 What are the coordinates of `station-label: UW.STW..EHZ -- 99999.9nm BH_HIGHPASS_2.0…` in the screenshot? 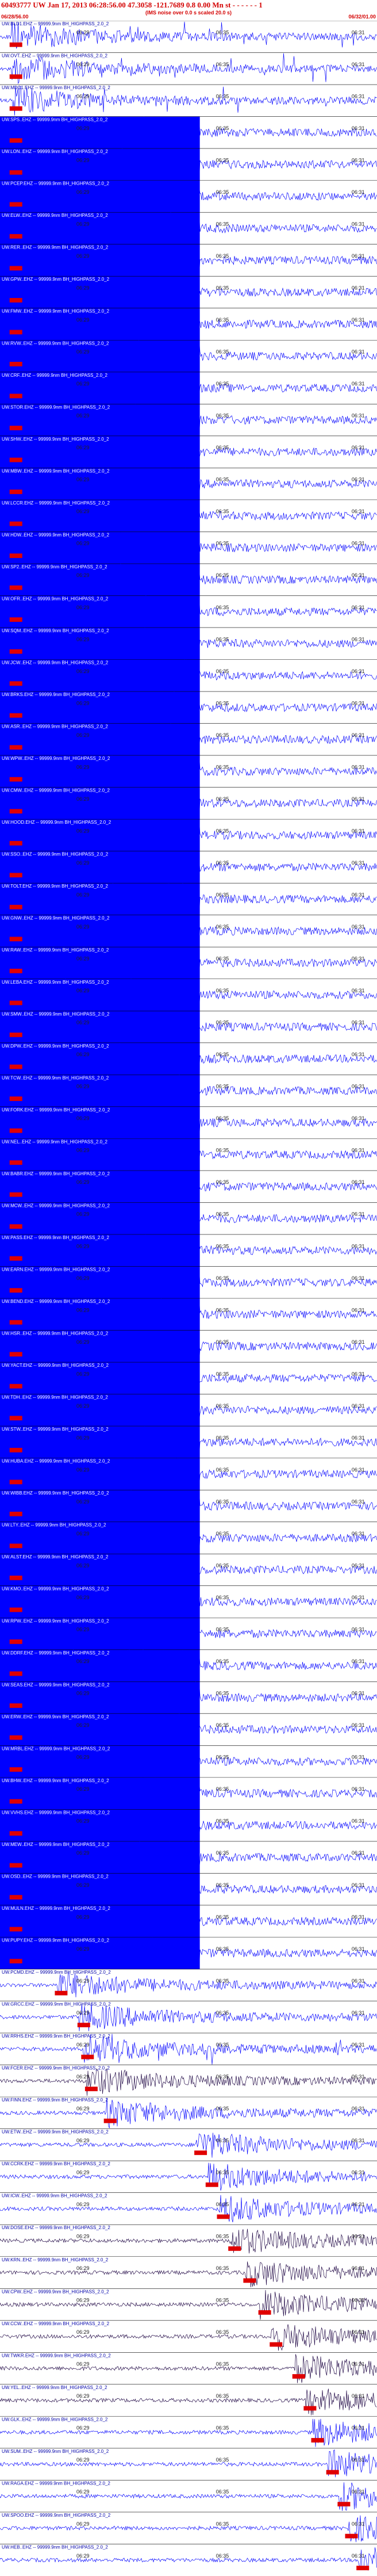 It's located at (55, 1429).